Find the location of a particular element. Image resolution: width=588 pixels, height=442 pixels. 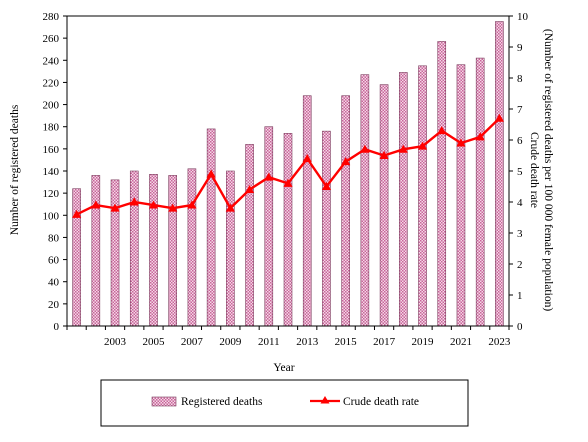

bar-2013 is located at coordinates (307, 211).